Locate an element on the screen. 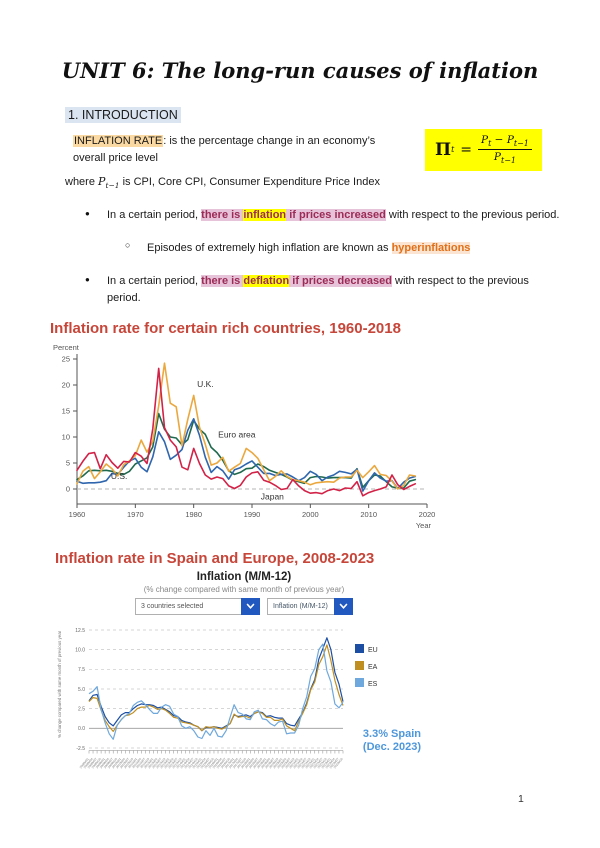 The image size is (600, 848). svg-text: 2022M01 is located at coordinates (309, 763).